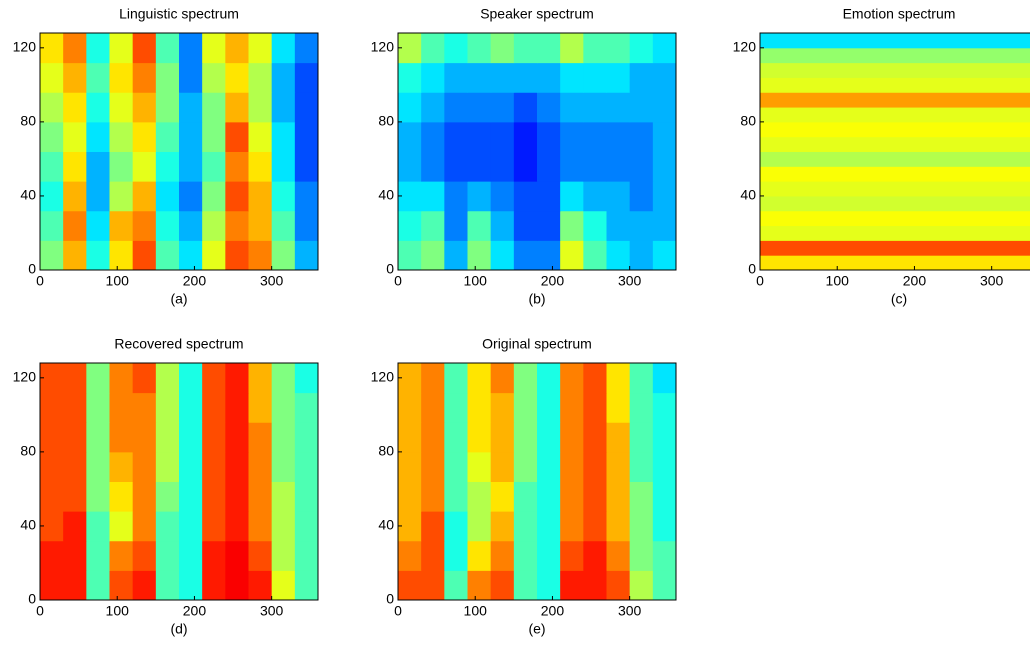 The image size is (1030, 651). What do you see at coordinates (386, 525) in the screenshot?
I see `y-tick-label: 40` at bounding box center [386, 525].